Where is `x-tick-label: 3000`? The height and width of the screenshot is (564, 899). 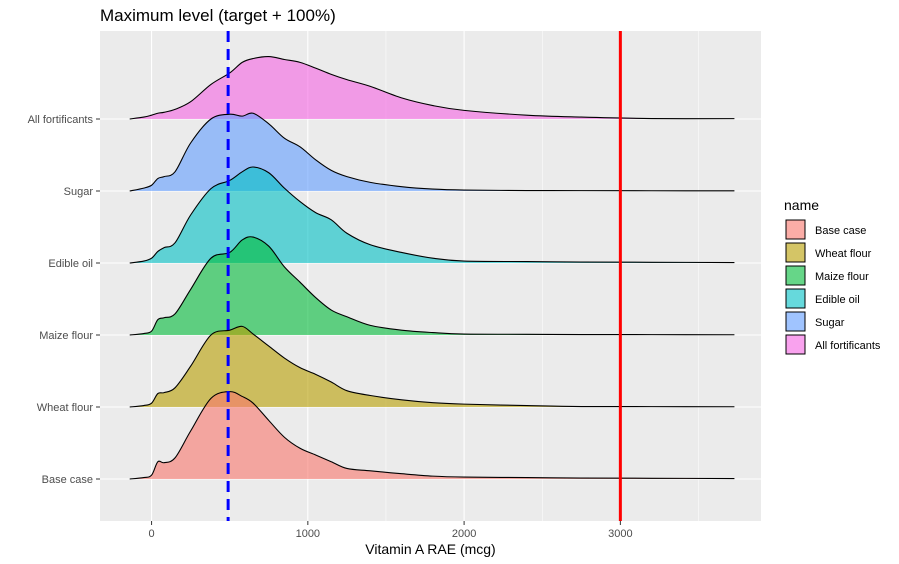
x-tick-label: 3000 is located at coordinates (620, 534).